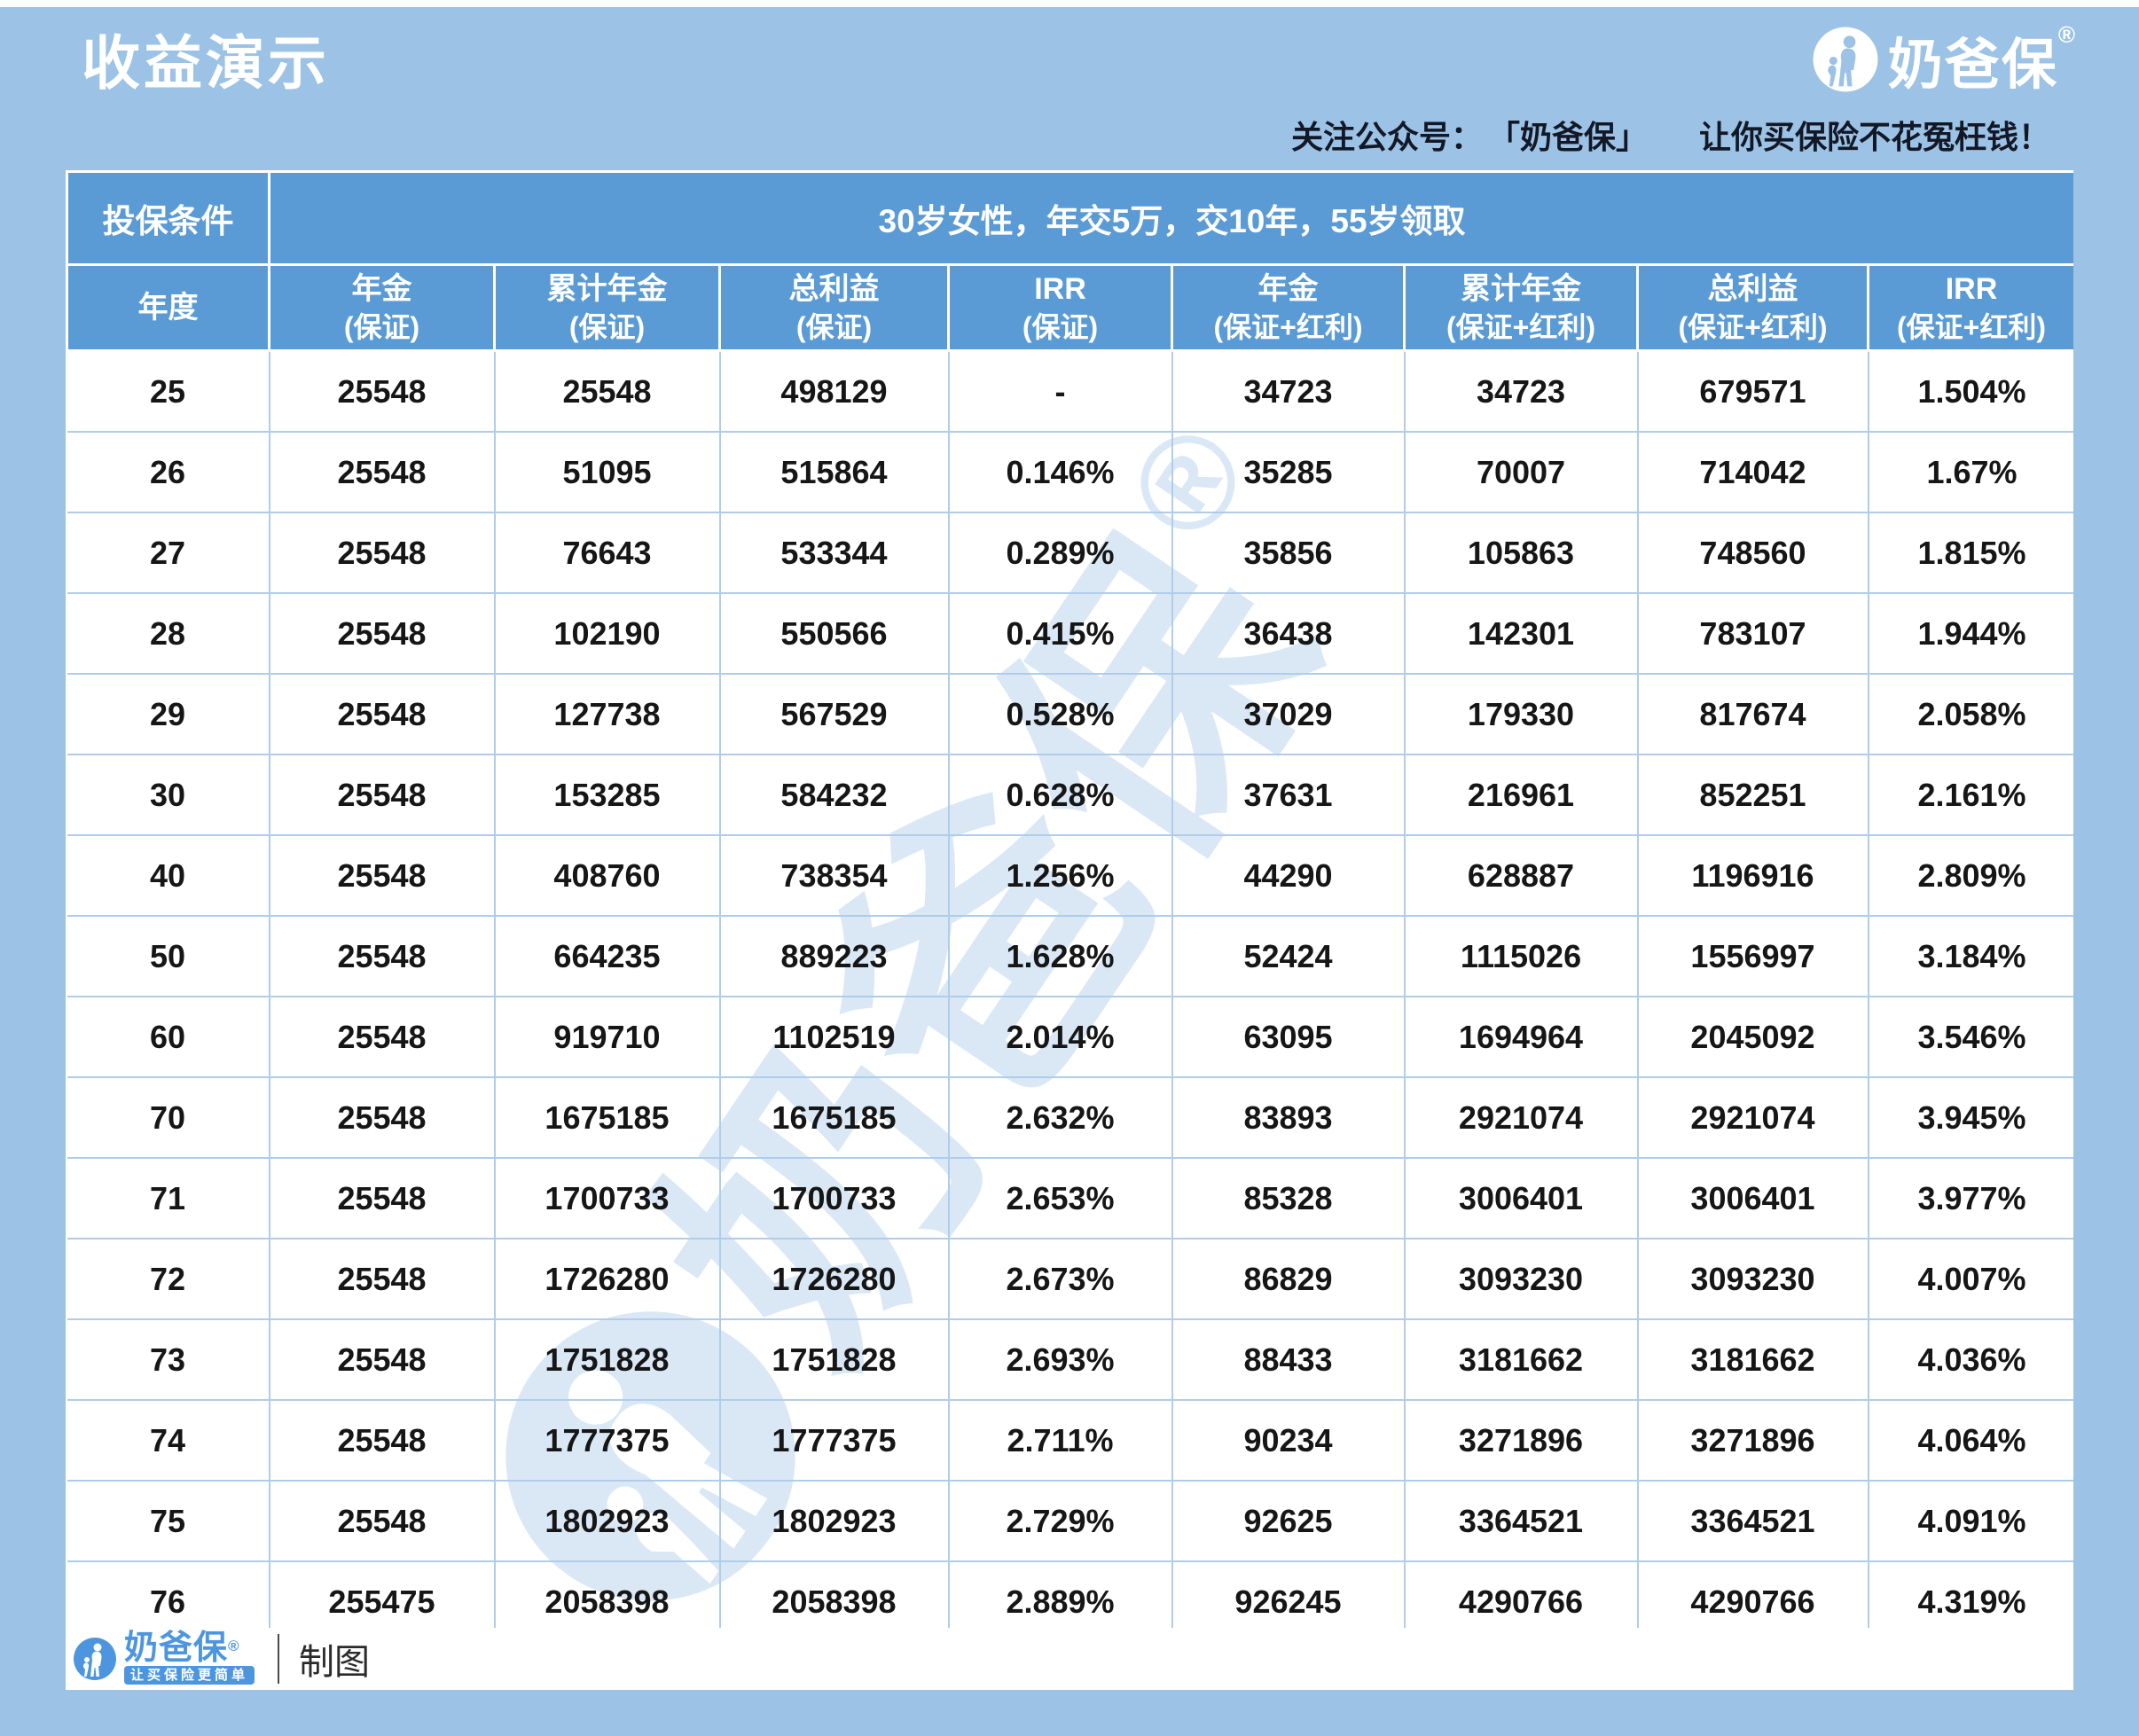 The height and width of the screenshot is (1736, 2139). I want to click on cell: 1.815%, so click(1970, 553).